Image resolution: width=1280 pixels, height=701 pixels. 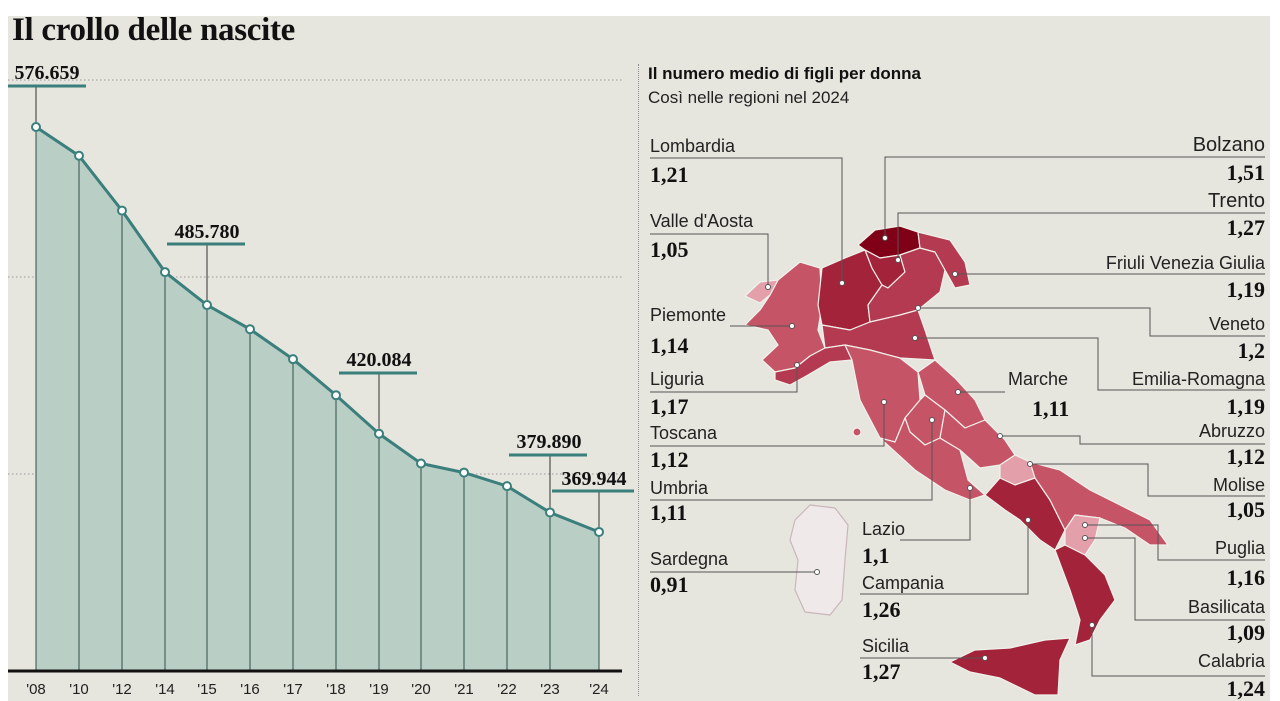 I want to click on value-friuli: 1,19, so click(x=1246, y=289).